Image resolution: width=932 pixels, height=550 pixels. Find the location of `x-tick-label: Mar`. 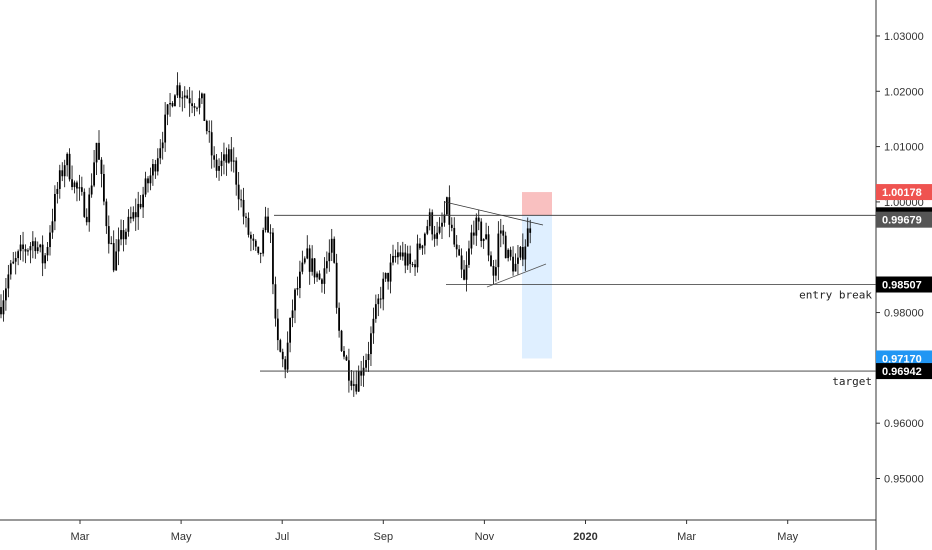

x-tick-label: Mar is located at coordinates (686, 537).